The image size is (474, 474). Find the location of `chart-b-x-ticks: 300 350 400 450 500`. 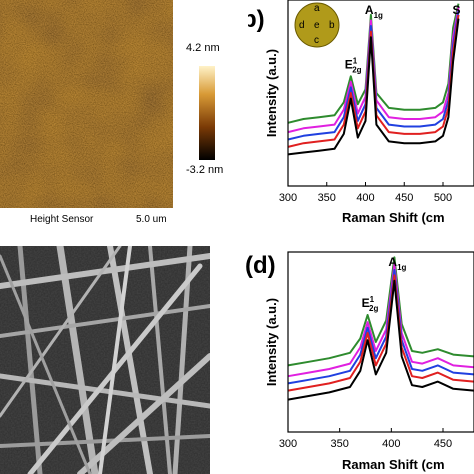

chart-b-x-ticks: 300 350 400 450 500 is located at coordinates (365, 193).